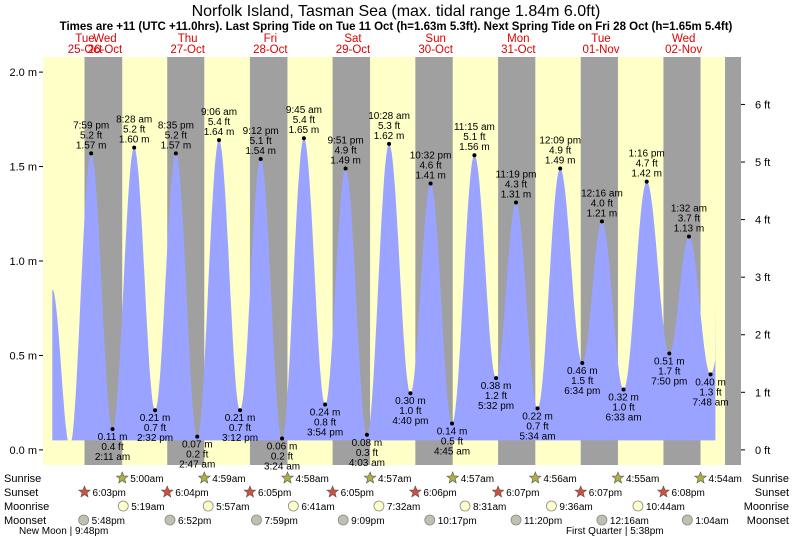  What do you see at coordinates (357, 493) in the screenshot?
I see `sunset-time: 6:05pm` at bounding box center [357, 493].